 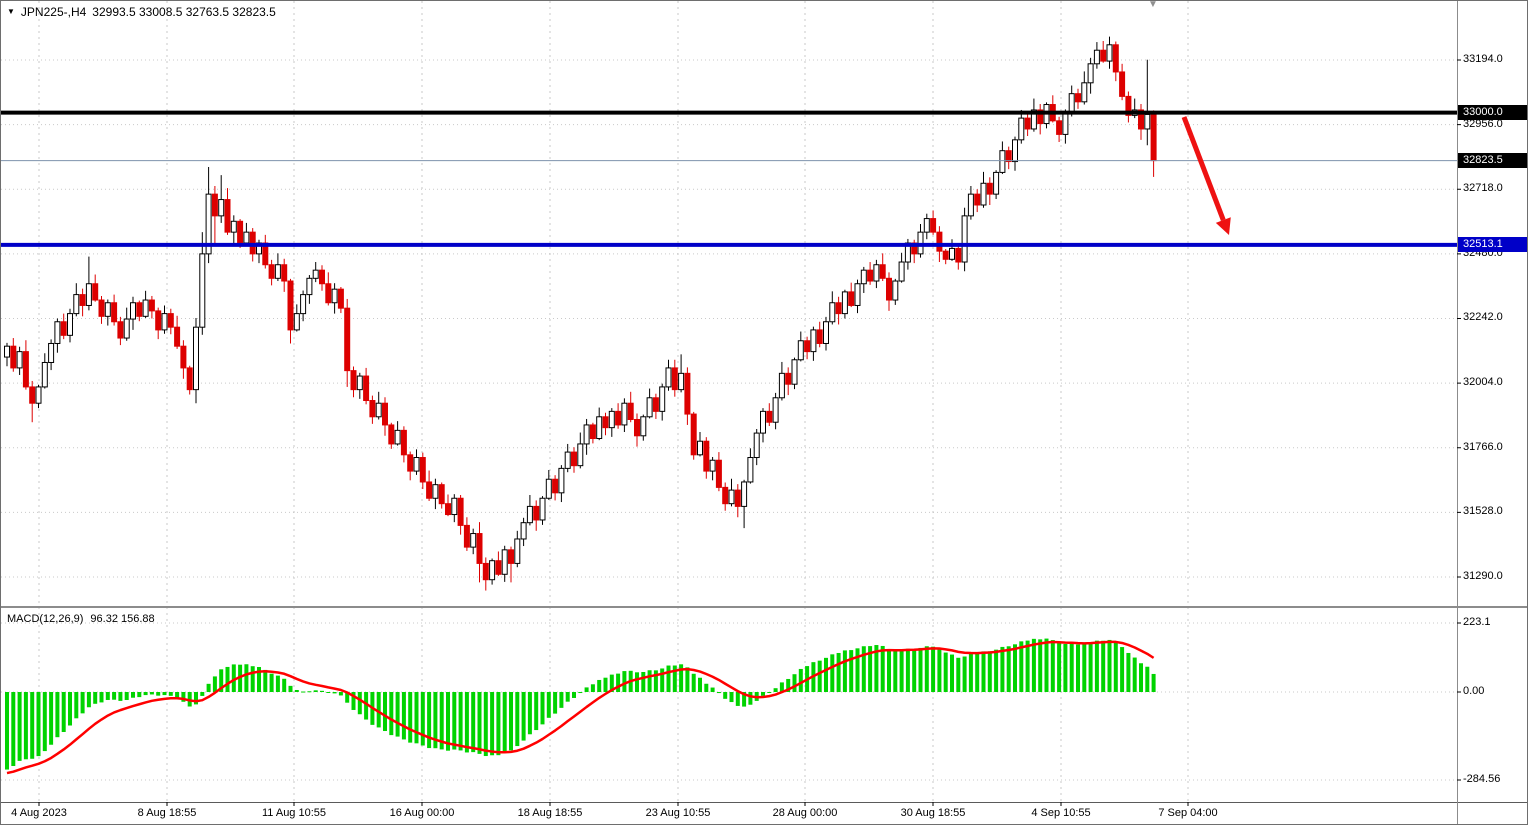 What do you see at coordinates (1223, 226) in the screenshot?
I see `trend-arrow-head` at bounding box center [1223, 226].